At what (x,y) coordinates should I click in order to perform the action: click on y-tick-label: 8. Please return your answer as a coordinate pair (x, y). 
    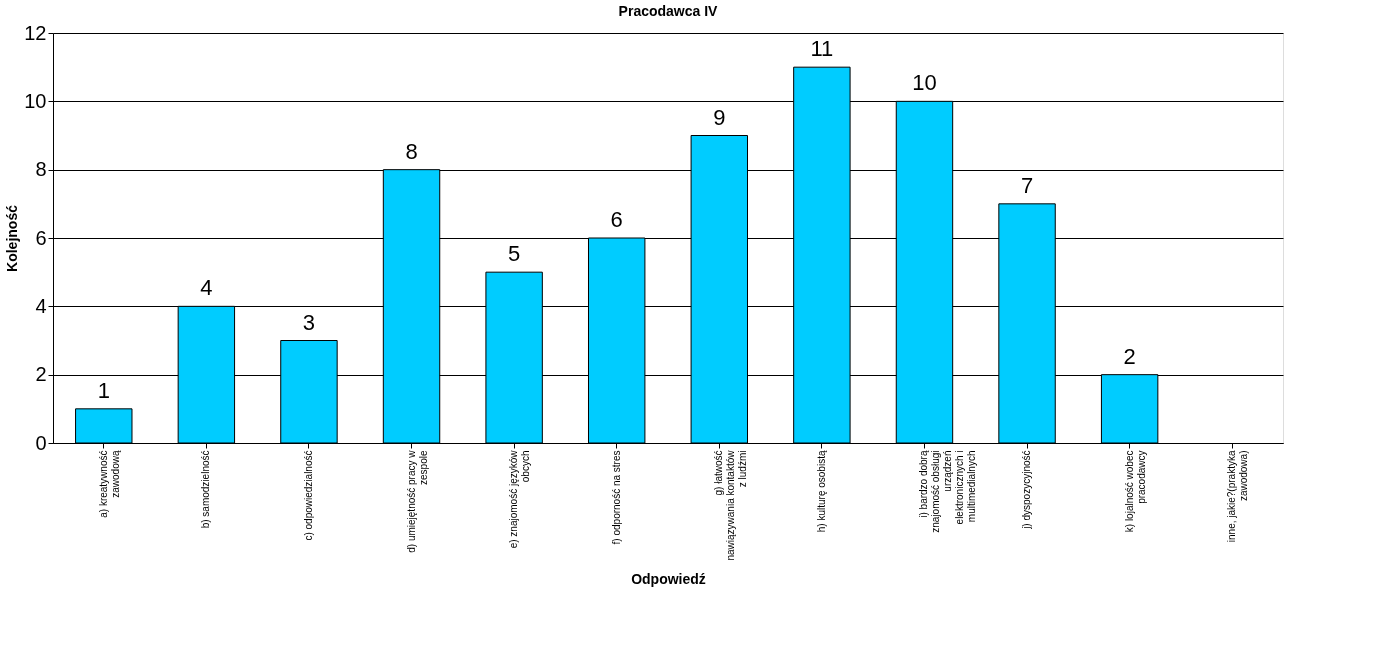
    Looking at the image, I should click on (41, 169).